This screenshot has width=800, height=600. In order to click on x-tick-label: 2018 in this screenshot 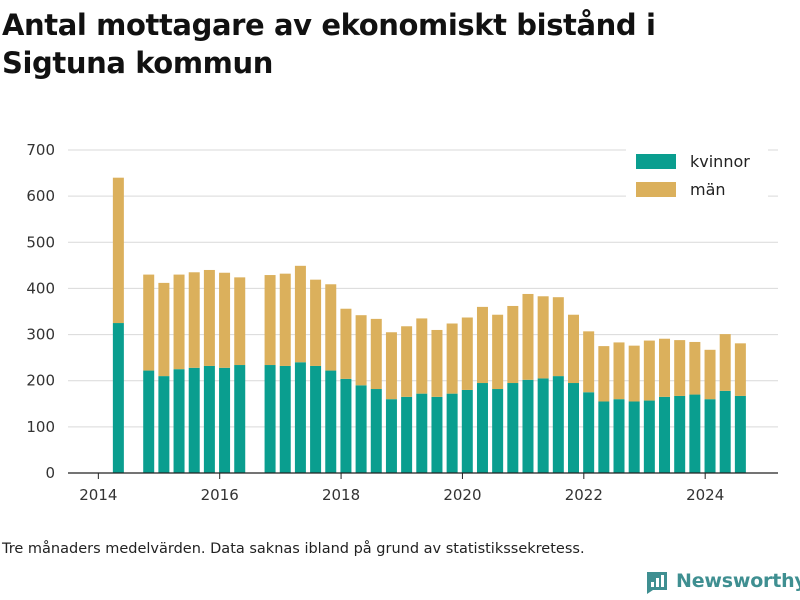, I will do `click(341, 495)`.